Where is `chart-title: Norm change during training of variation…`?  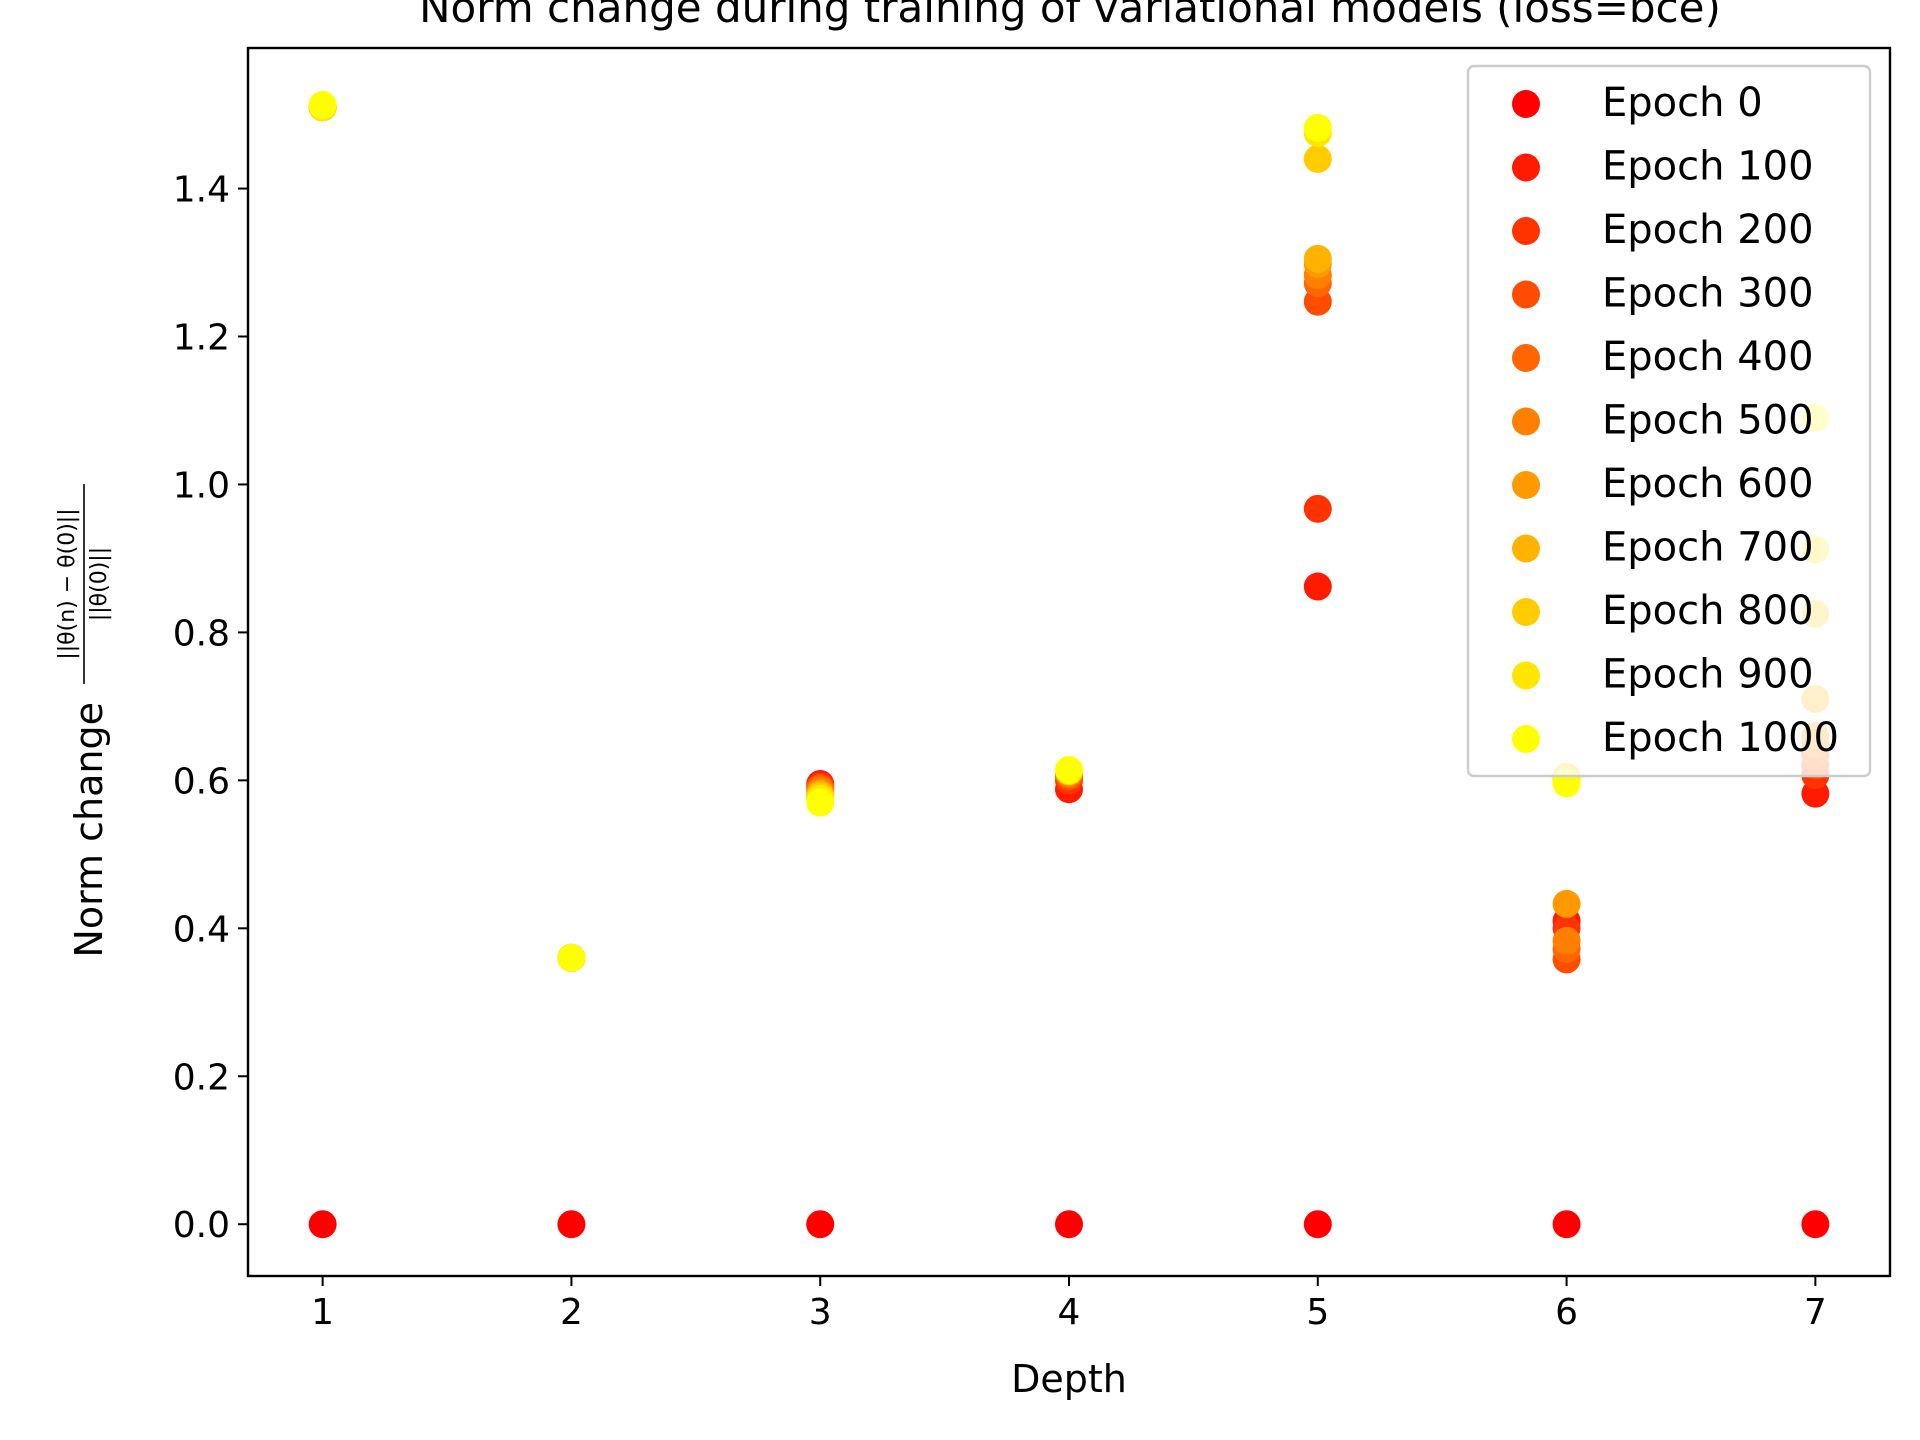 chart-title: Norm change during training of variation… is located at coordinates (1070, 16).